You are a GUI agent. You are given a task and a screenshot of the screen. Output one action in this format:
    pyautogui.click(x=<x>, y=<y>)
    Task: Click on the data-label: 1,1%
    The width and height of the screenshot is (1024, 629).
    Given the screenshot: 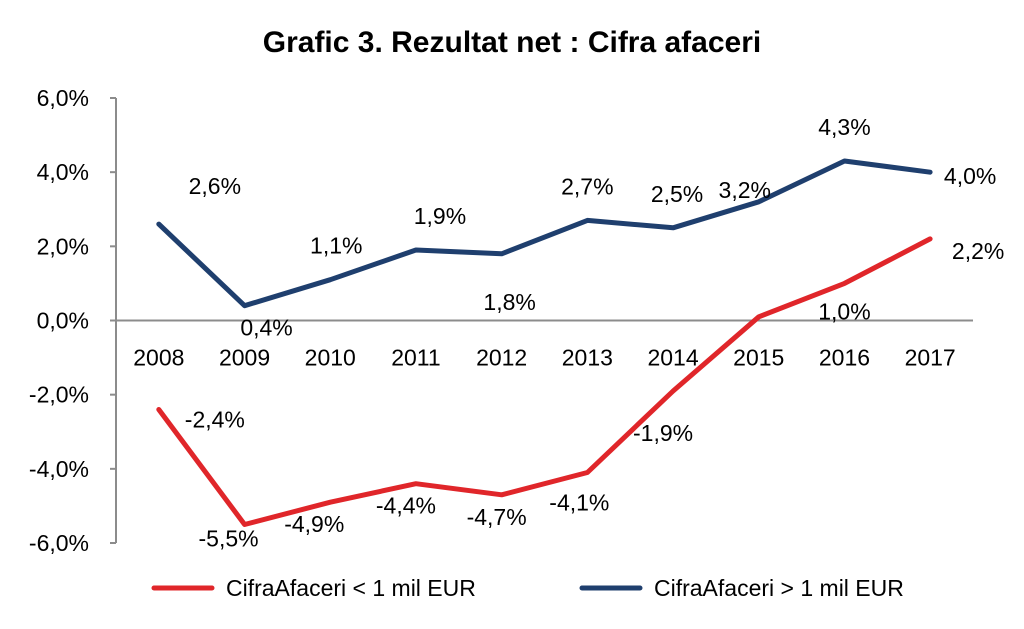 What is the action you would take?
    pyautogui.click(x=336, y=246)
    